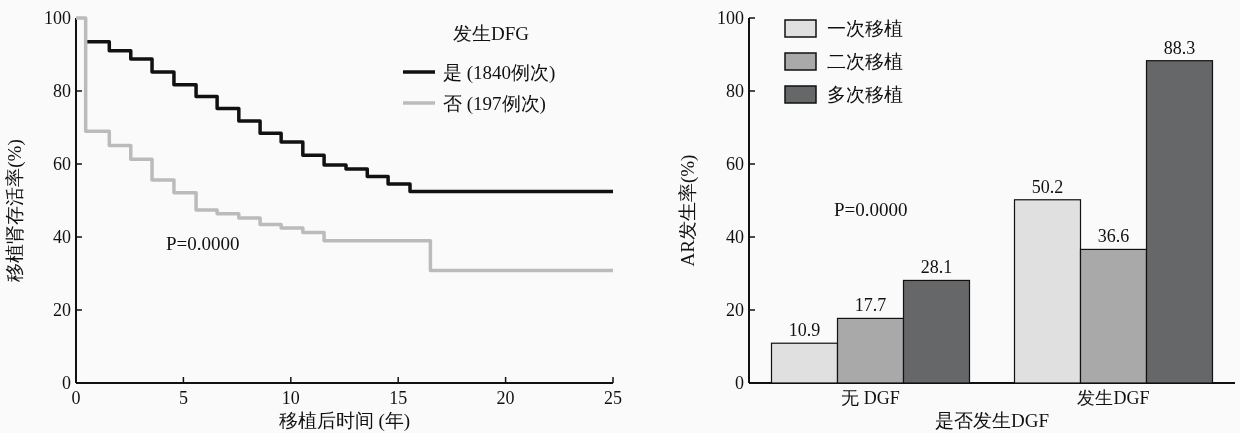 This screenshot has height=433, width=1240. I want to click on x-tick-label: 发生DGF, so click(1113, 398).